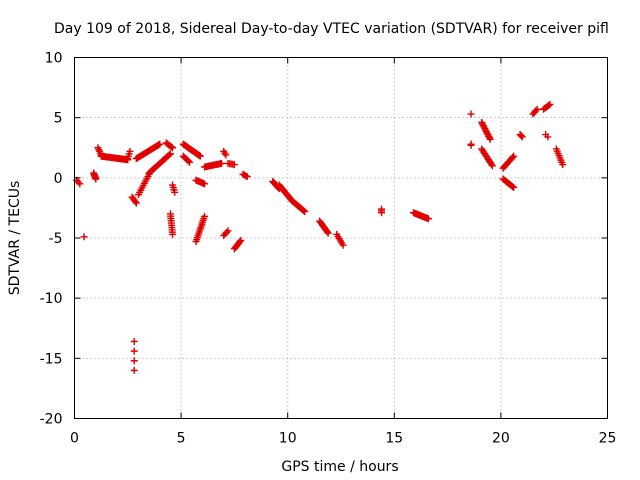 Image resolution: width=640 pixels, height=480 pixels. What do you see at coordinates (339, 467) in the screenshot?
I see `x-axis-label: GPS time / hours` at bounding box center [339, 467].